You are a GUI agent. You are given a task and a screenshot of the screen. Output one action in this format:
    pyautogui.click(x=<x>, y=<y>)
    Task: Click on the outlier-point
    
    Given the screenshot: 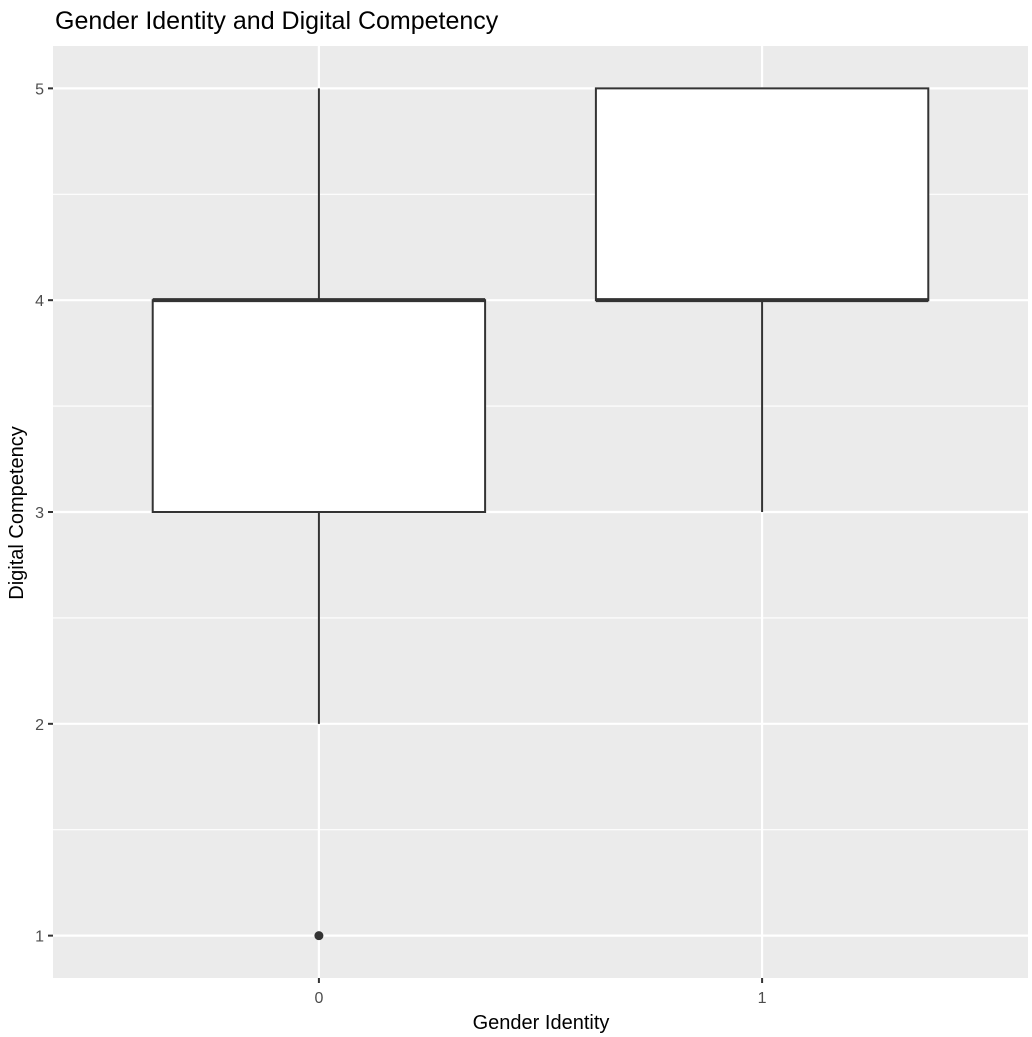 What is the action you would take?
    pyautogui.click(x=319, y=936)
    